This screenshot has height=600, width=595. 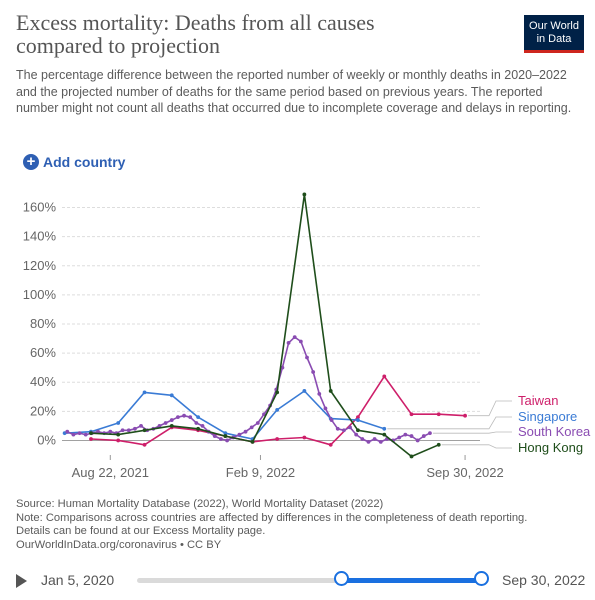 What do you see at coordinates (78, 580) in the screenshot?
I see `timeline-start-label: Jan 5, 2020` at bounding box center [78, 580].